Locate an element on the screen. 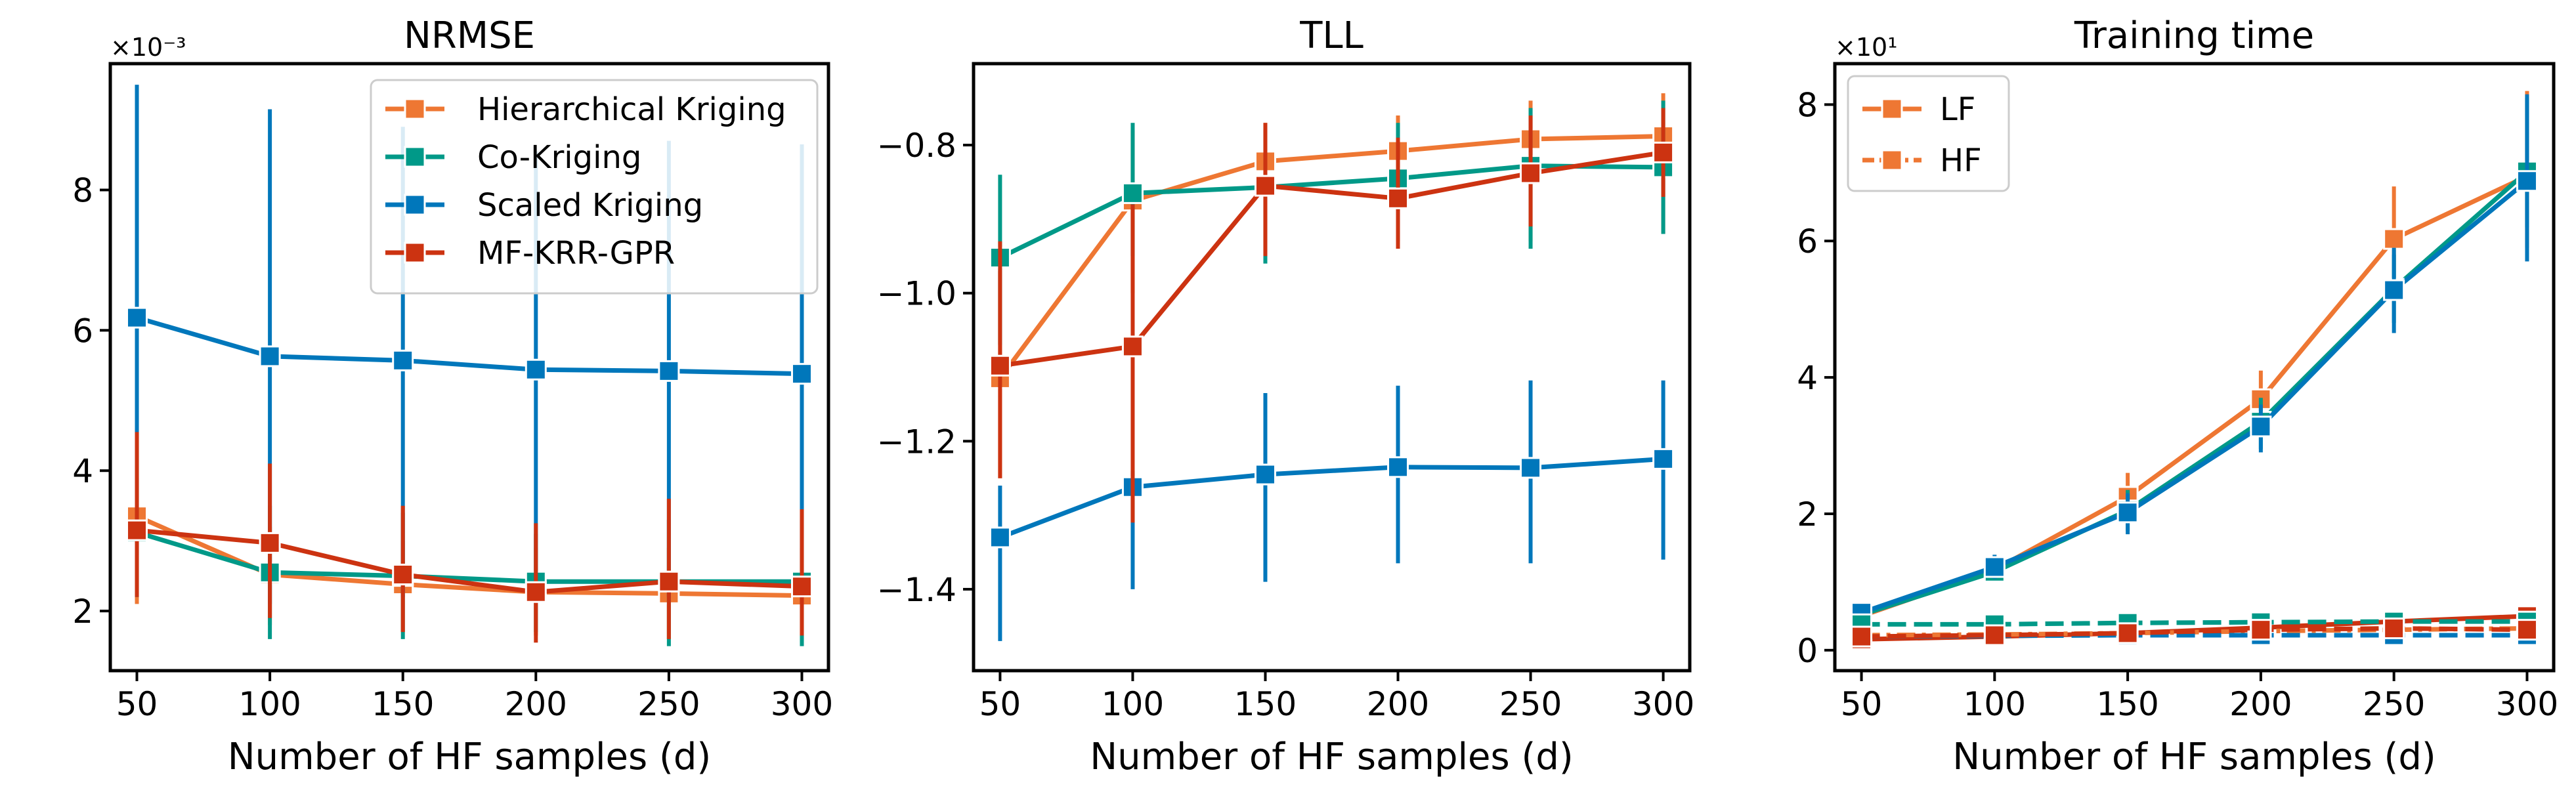  x-tick-label: 50 is located at coordinates (1000, 704).